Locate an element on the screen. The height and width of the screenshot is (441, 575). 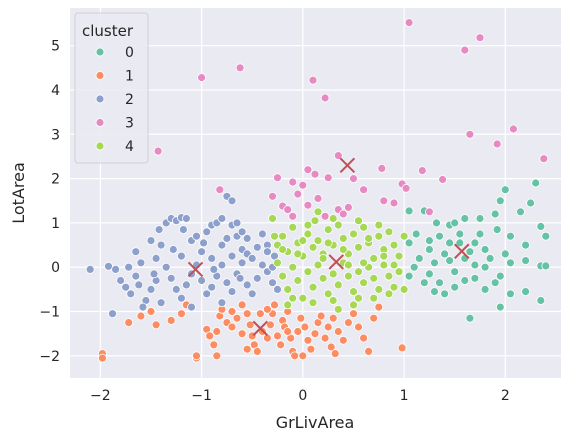
y-tick-label: 2 is located at coordinates (55, 180).